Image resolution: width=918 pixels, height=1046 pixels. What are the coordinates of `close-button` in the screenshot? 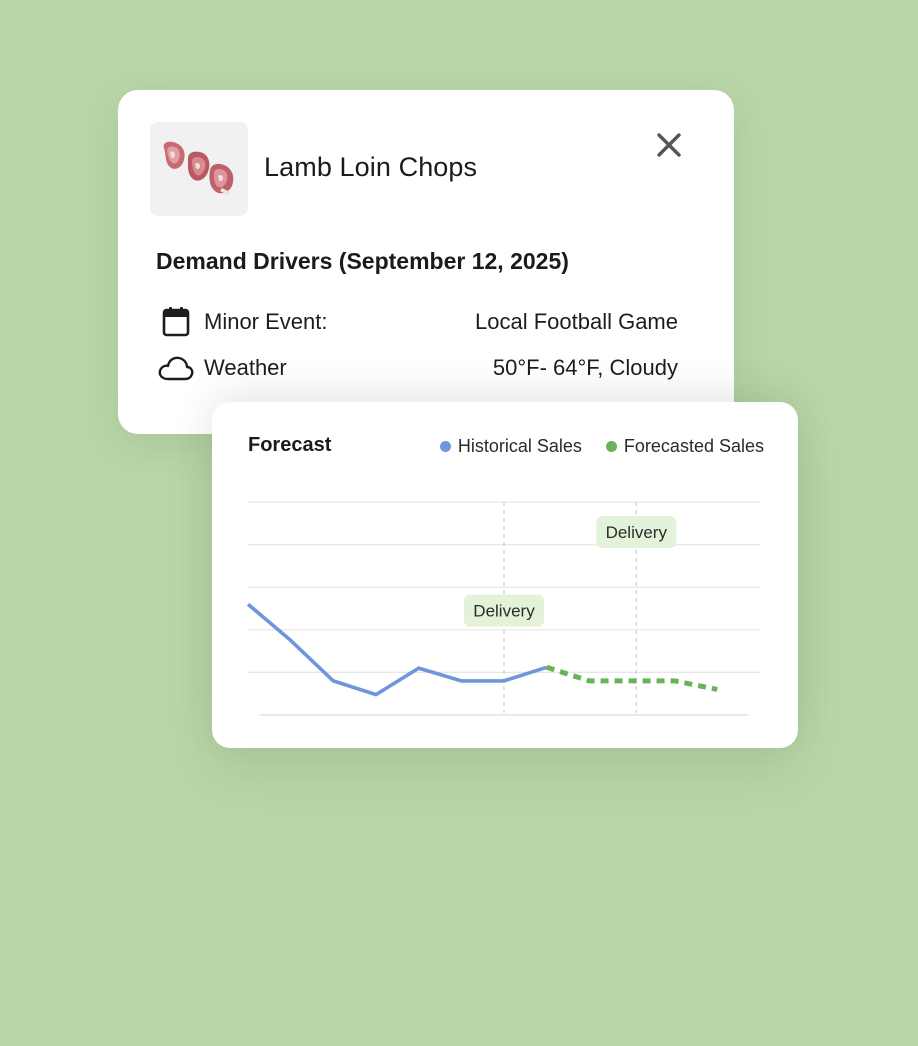 It's located at (669, 145).